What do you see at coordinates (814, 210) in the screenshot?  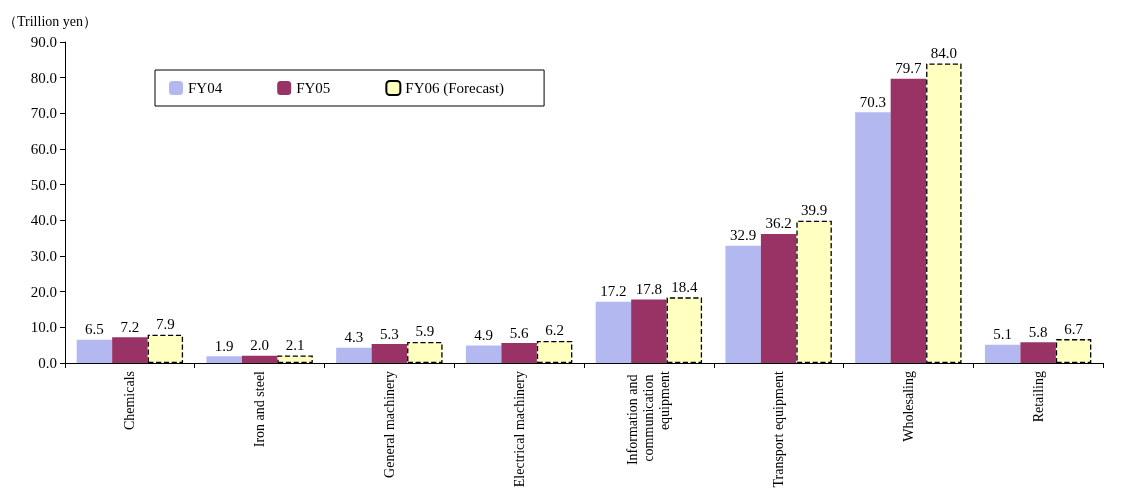 I see `data-label: 39.9` at bounding box center [814, 210].